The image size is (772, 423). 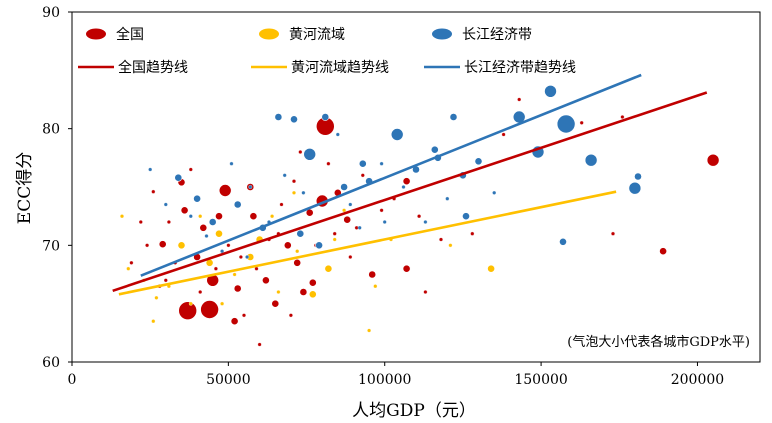 I want to click on x-tick-label: 50000, so click(x=228, y=380).